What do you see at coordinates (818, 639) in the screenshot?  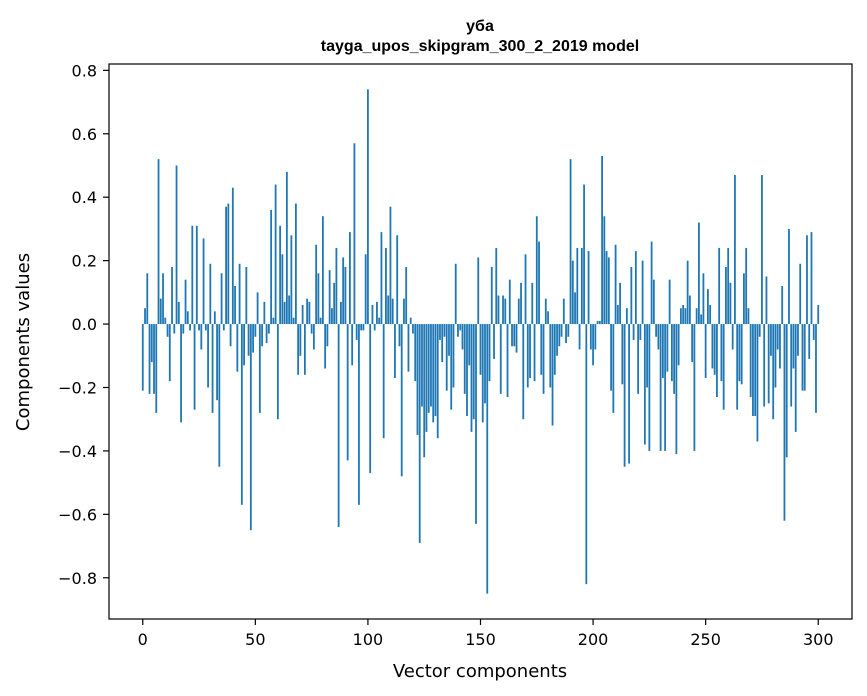 I see `x-tick-label: 300` at bounding box center [818, 639].